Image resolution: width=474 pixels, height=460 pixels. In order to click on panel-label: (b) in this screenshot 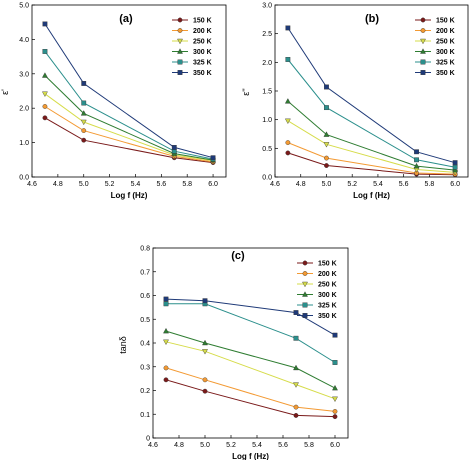, I will do `click(372, 19)`.